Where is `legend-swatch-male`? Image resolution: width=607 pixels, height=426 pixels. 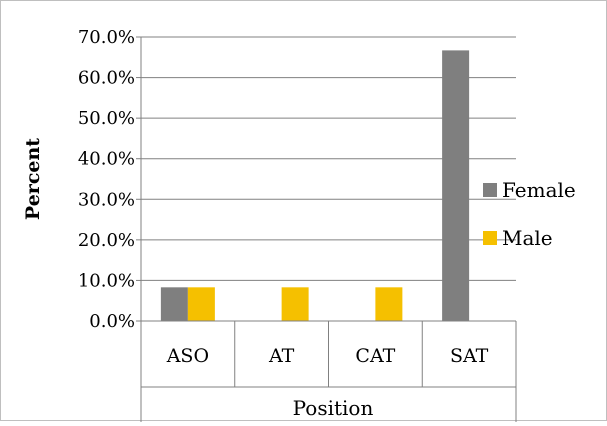 legend-swatch-male is located at coordinates (490, 238).